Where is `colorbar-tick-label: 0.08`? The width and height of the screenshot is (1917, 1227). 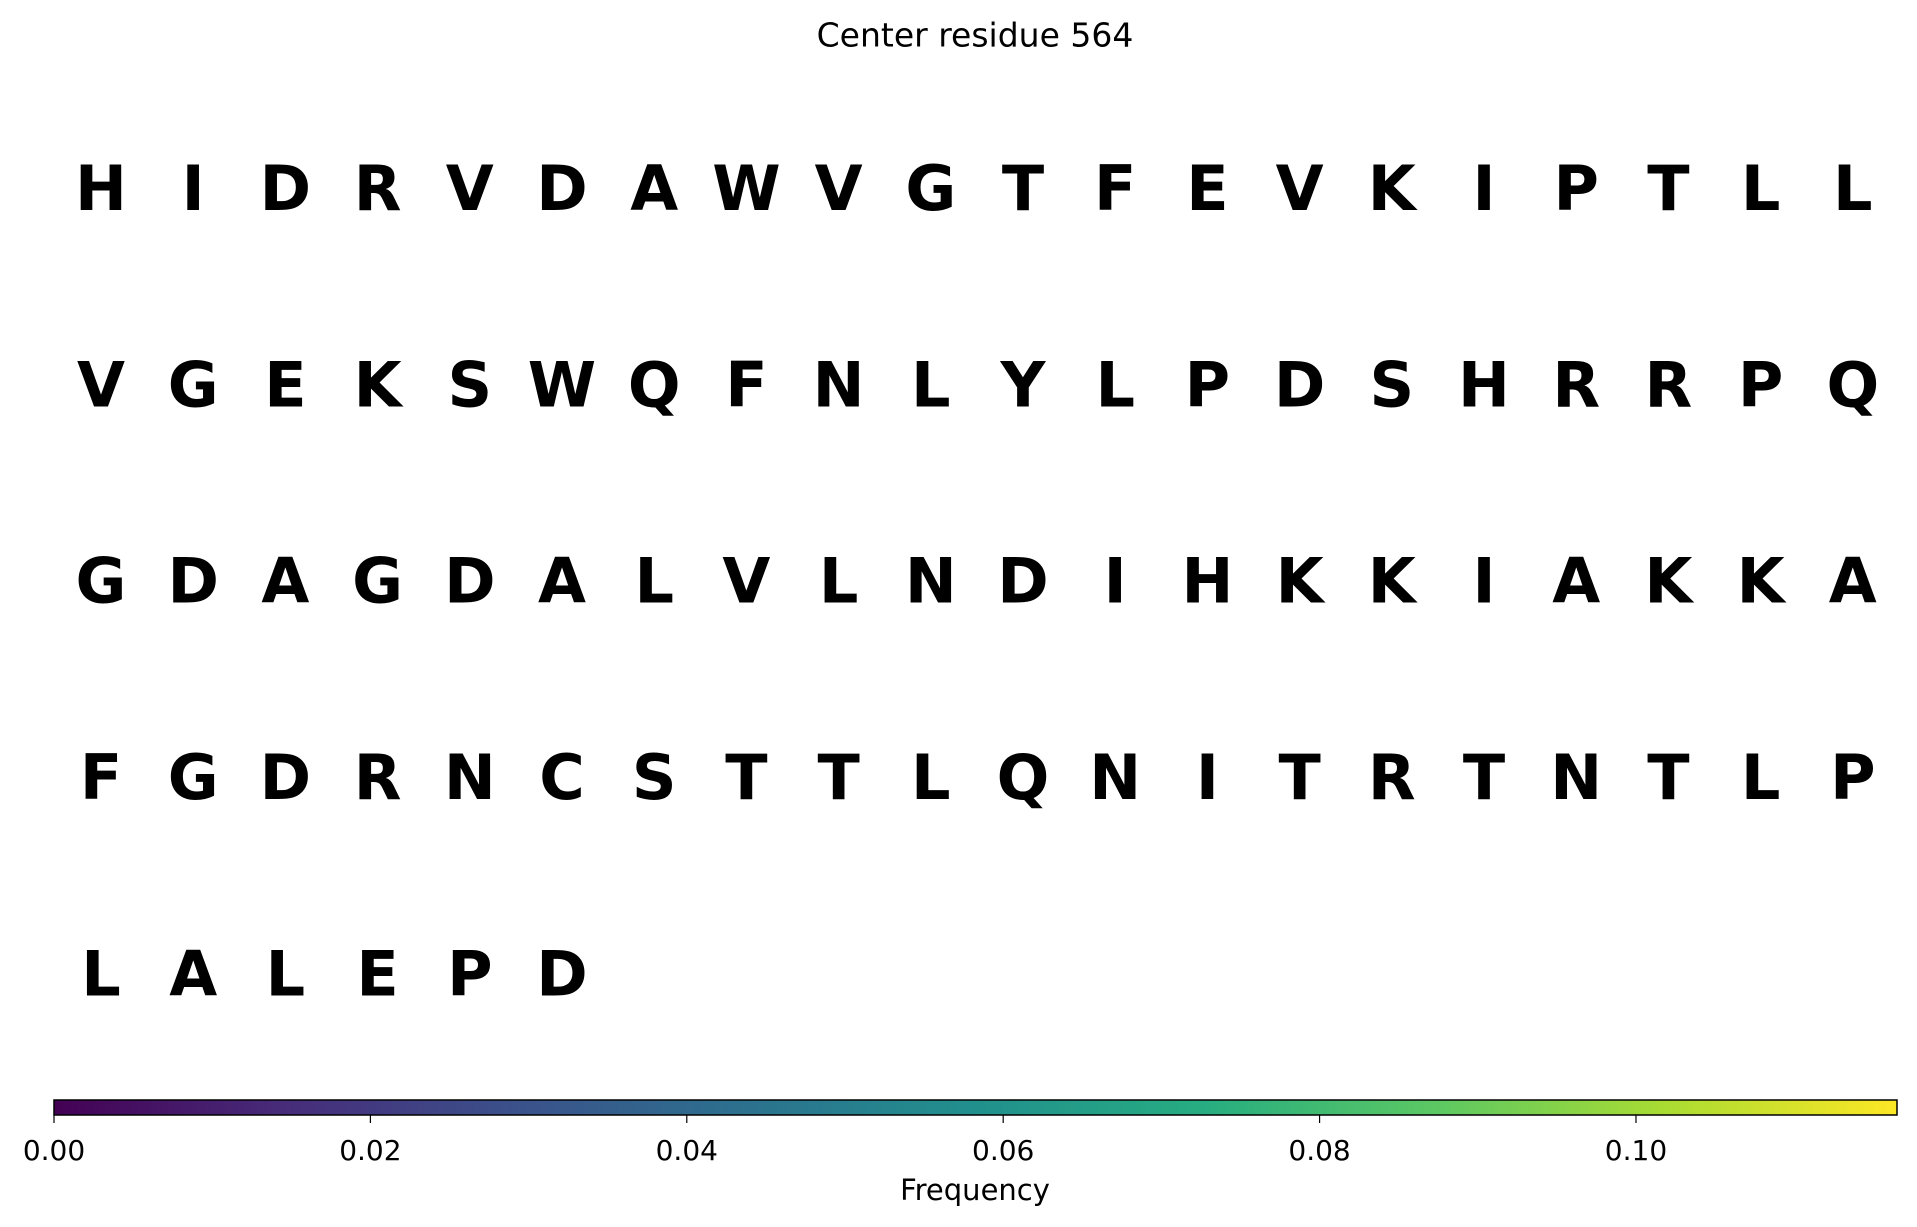 colorbar-tick-label: 0.08 is located at coordinates (1319, 1150).